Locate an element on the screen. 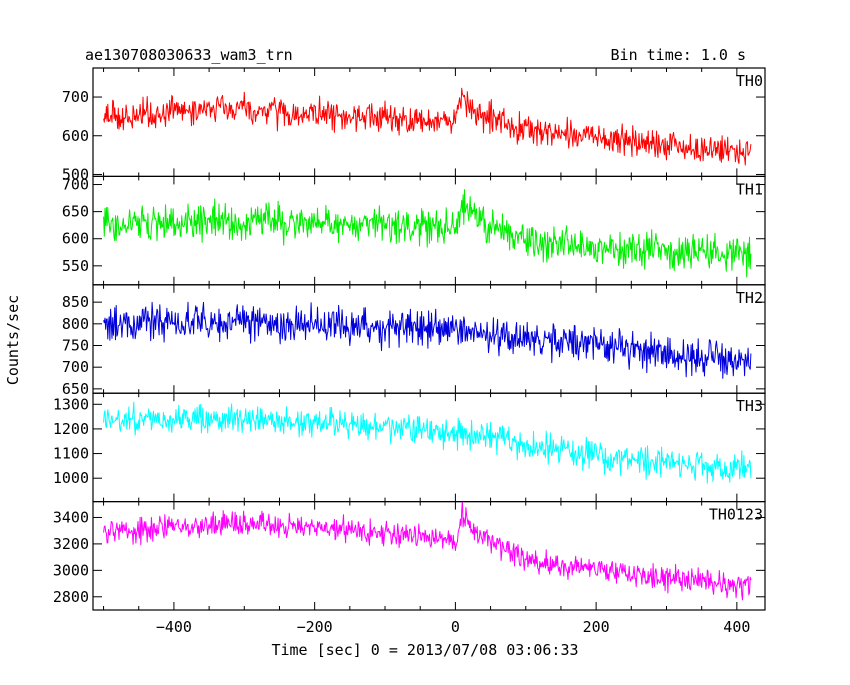 This screenshot has width=850, height=685. series-label-th1: TH1 is located at coordinates (749, 189).